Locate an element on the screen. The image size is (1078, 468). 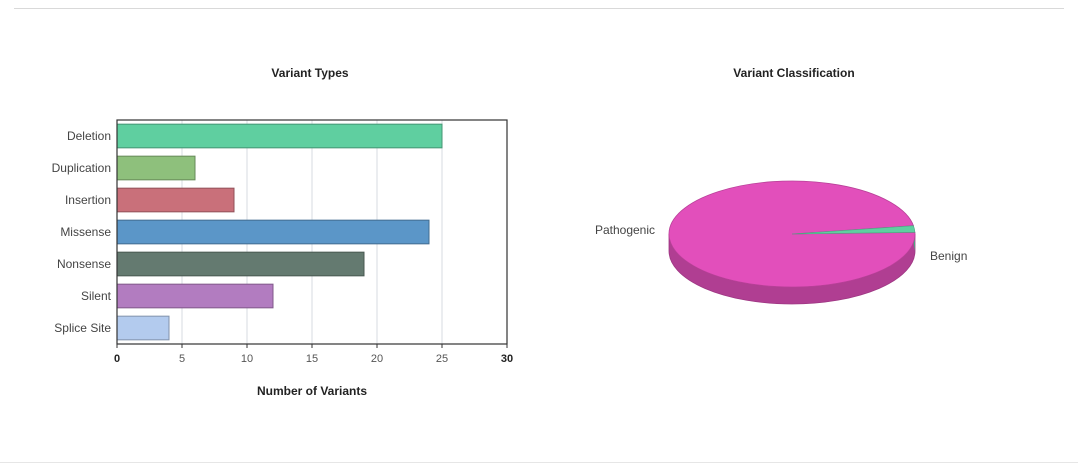
category-label: Duplication is located at coordinates (81, 168).